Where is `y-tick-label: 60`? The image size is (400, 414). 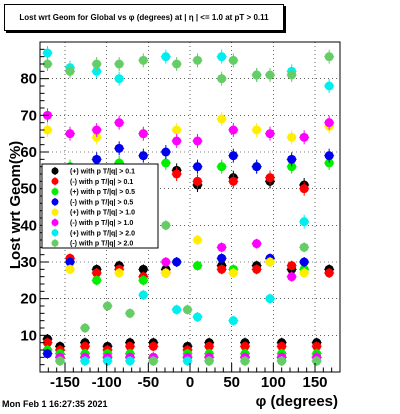
y-tick-label: 60 is located at coordinates (28, 152).